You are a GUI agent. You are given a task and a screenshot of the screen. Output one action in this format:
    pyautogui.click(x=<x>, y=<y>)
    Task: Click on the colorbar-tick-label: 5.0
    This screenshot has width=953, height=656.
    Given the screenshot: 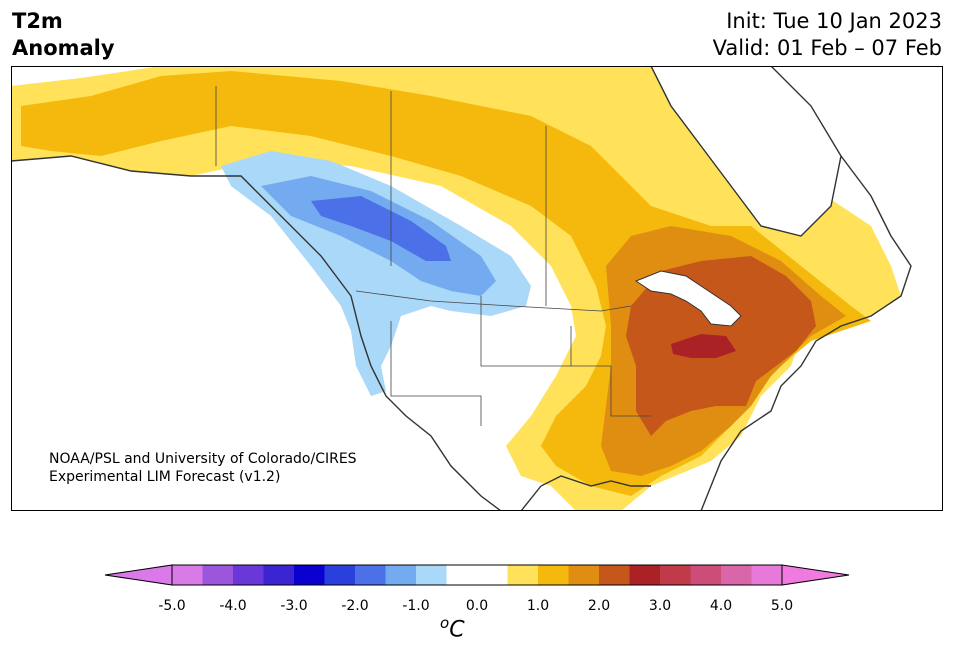 What is the action you would take?
    pyautogui.click(x=782, y=606)
    